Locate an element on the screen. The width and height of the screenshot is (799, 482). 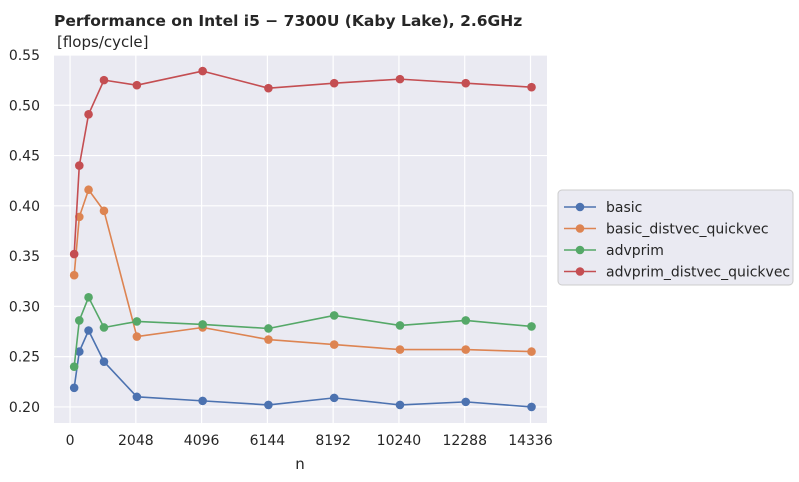
legend-item: basic is located at coordinates (603, 208).